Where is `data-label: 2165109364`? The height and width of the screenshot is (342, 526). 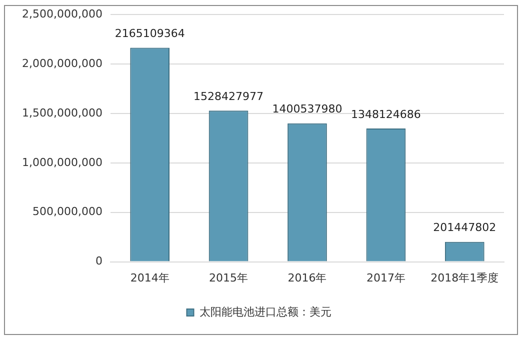
data-label: 2165109364 is located at coordinates (149, 33).